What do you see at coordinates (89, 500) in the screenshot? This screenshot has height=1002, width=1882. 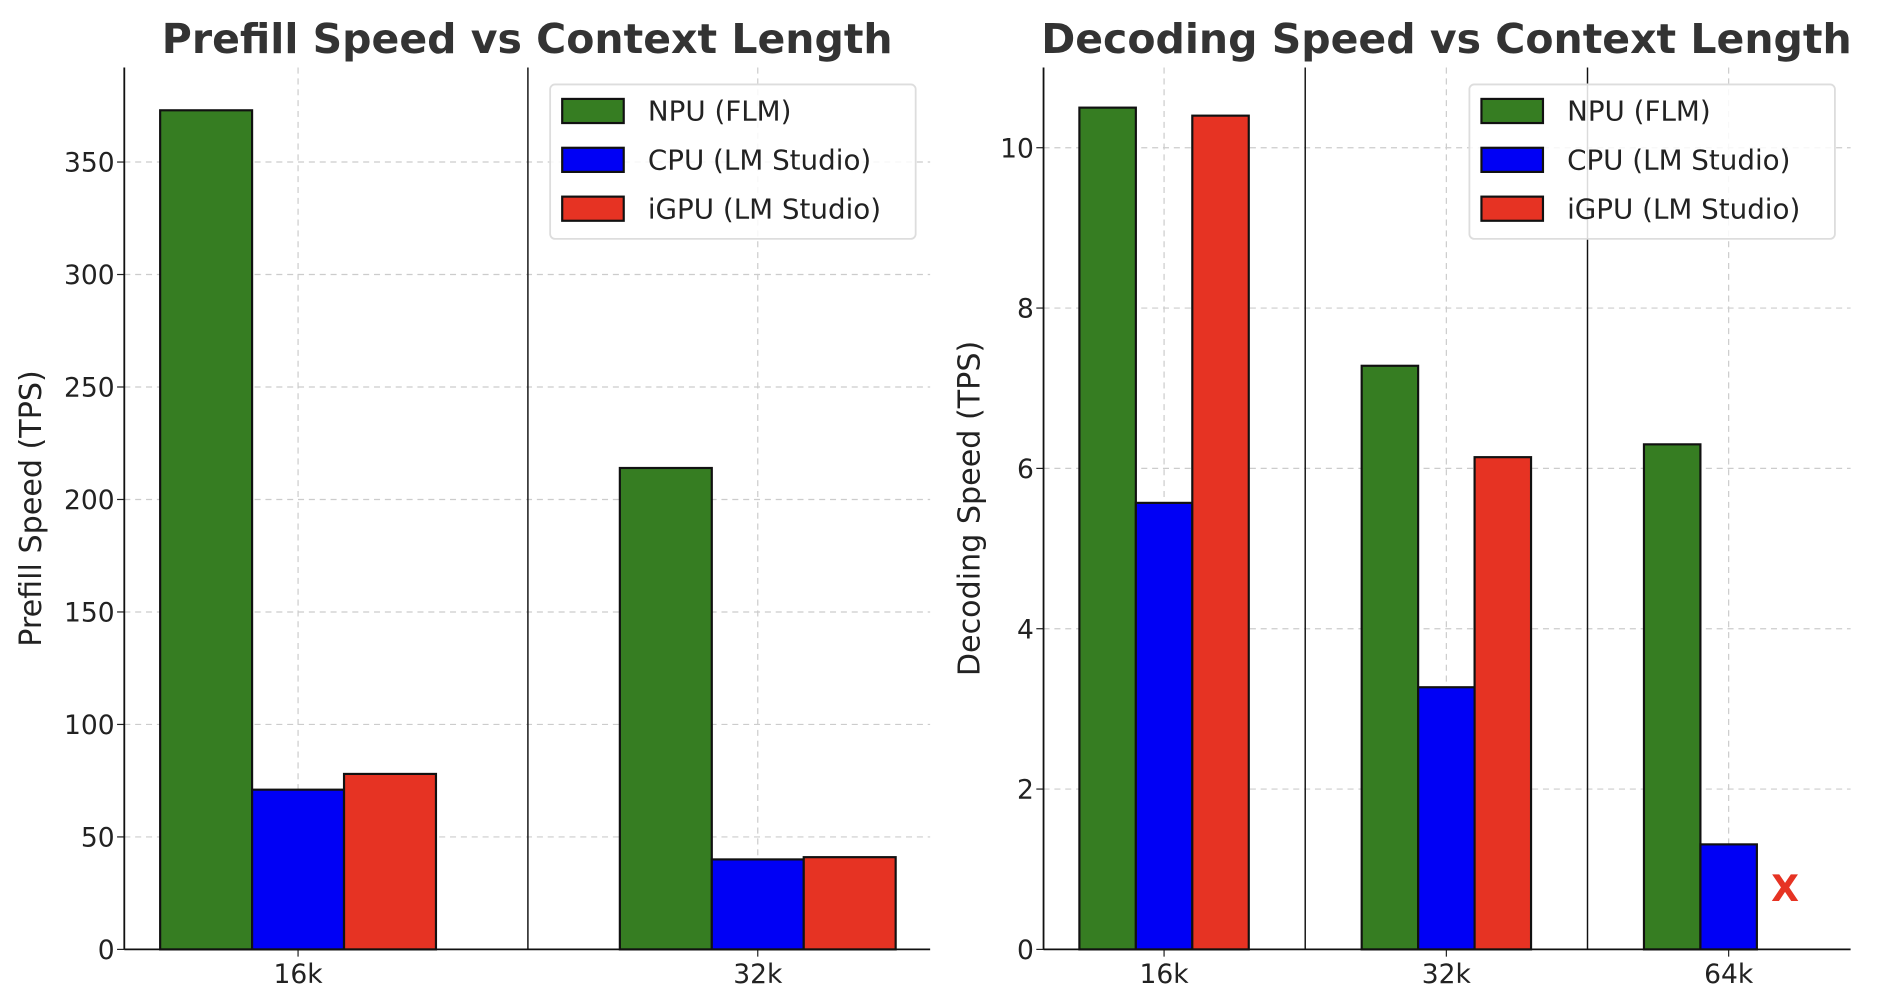 I see `y-tick-label: 200` at bounding box center [89, 500].